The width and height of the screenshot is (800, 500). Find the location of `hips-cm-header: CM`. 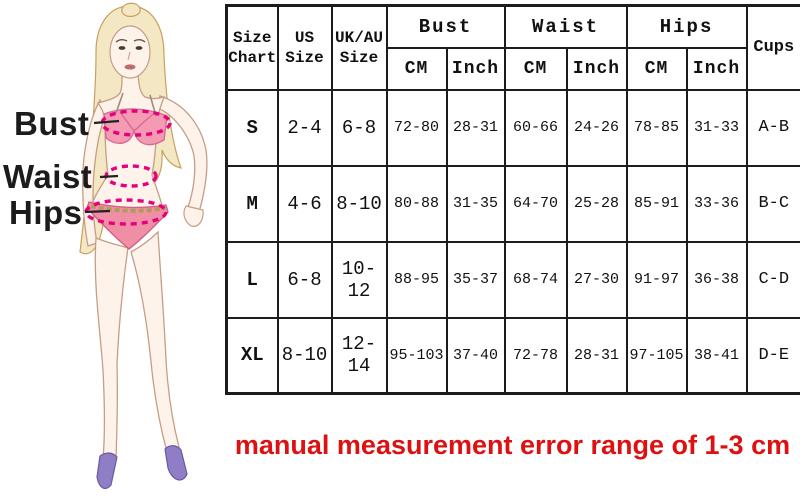

hips-cm-header: CM is located at coordinates (656, 68).